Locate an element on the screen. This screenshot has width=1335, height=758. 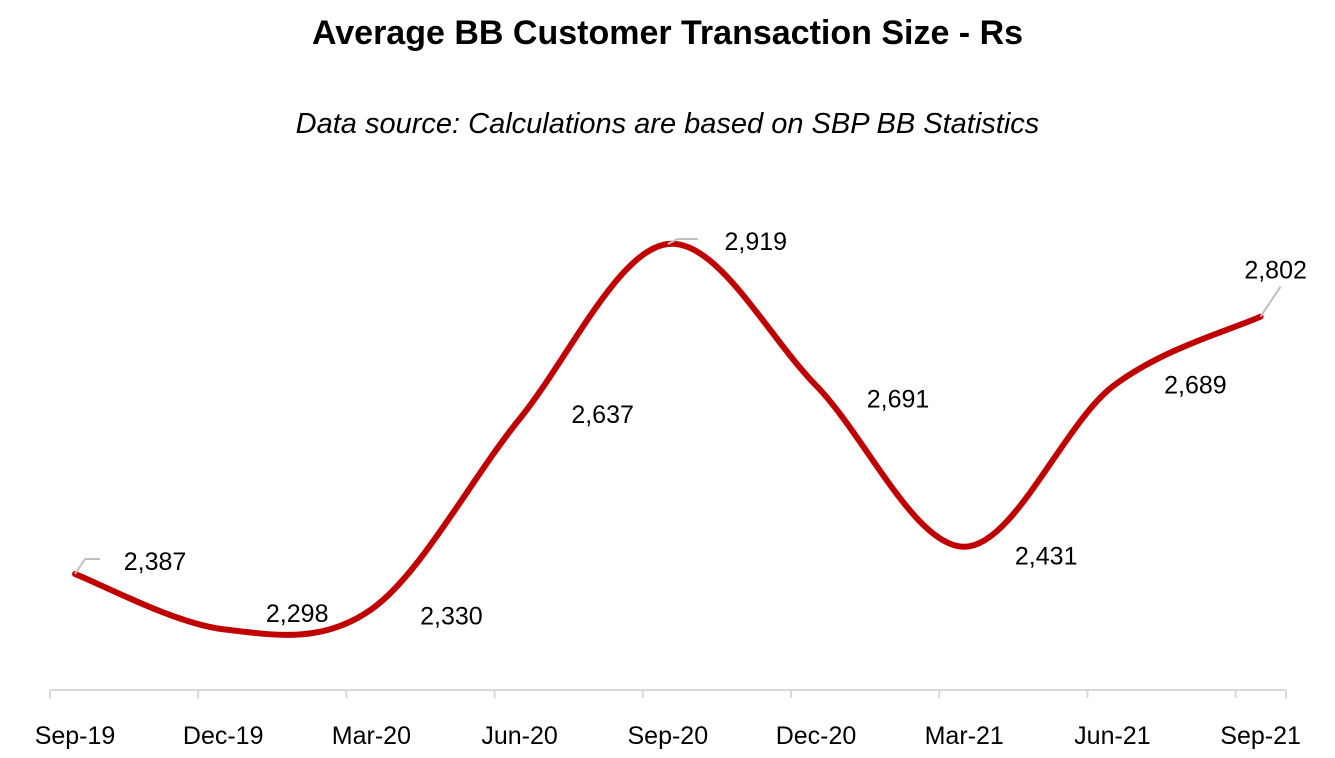
x-tick-label: Mar-21 is located at coordinates (964, 736).